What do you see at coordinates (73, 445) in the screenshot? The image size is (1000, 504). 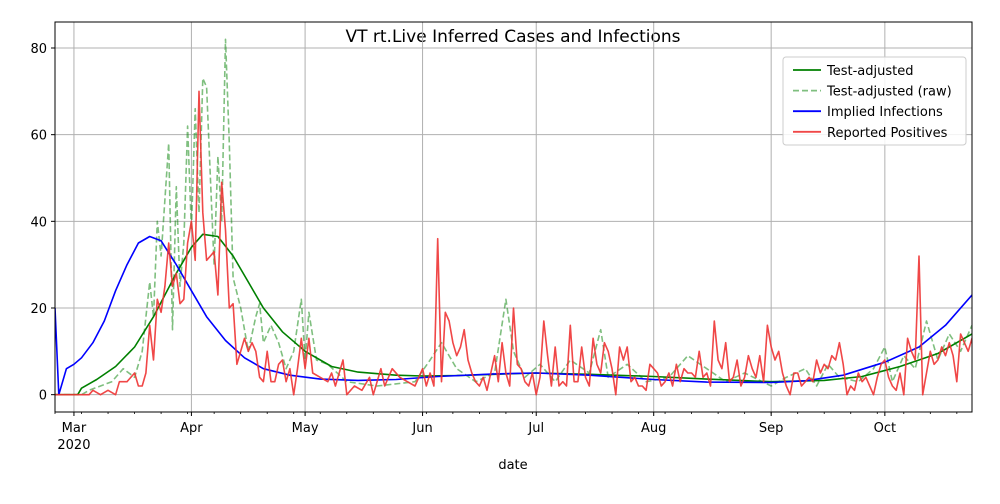 I see `x-tick-sublabel: 2020` at bounding box center [73, 445].